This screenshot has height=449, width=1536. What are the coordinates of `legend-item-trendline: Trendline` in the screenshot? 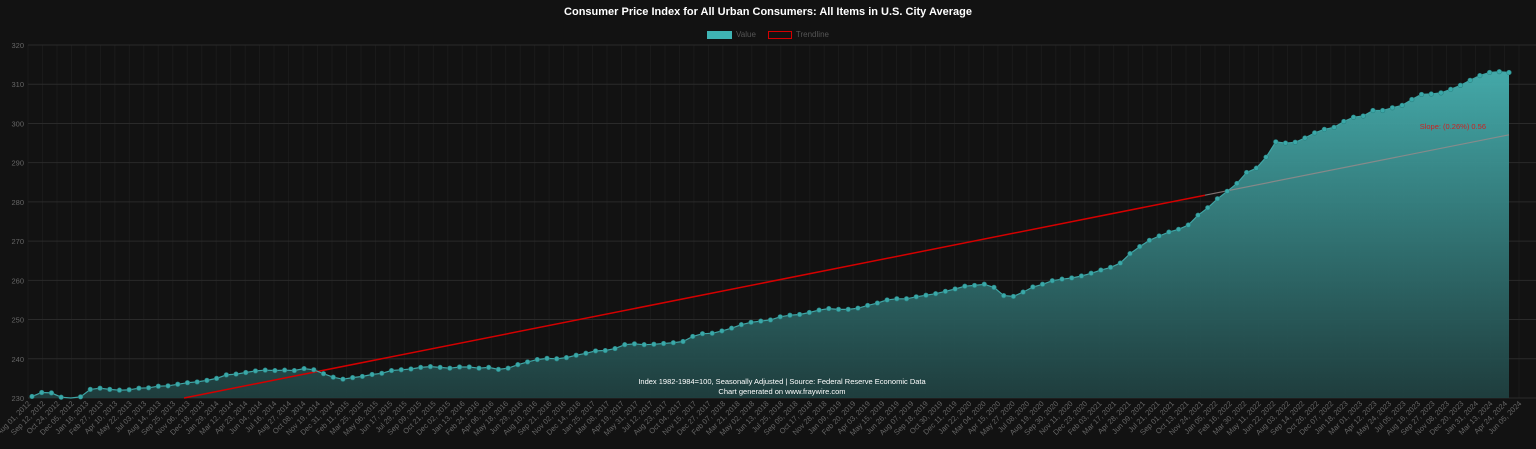 It's located at (798, 34).